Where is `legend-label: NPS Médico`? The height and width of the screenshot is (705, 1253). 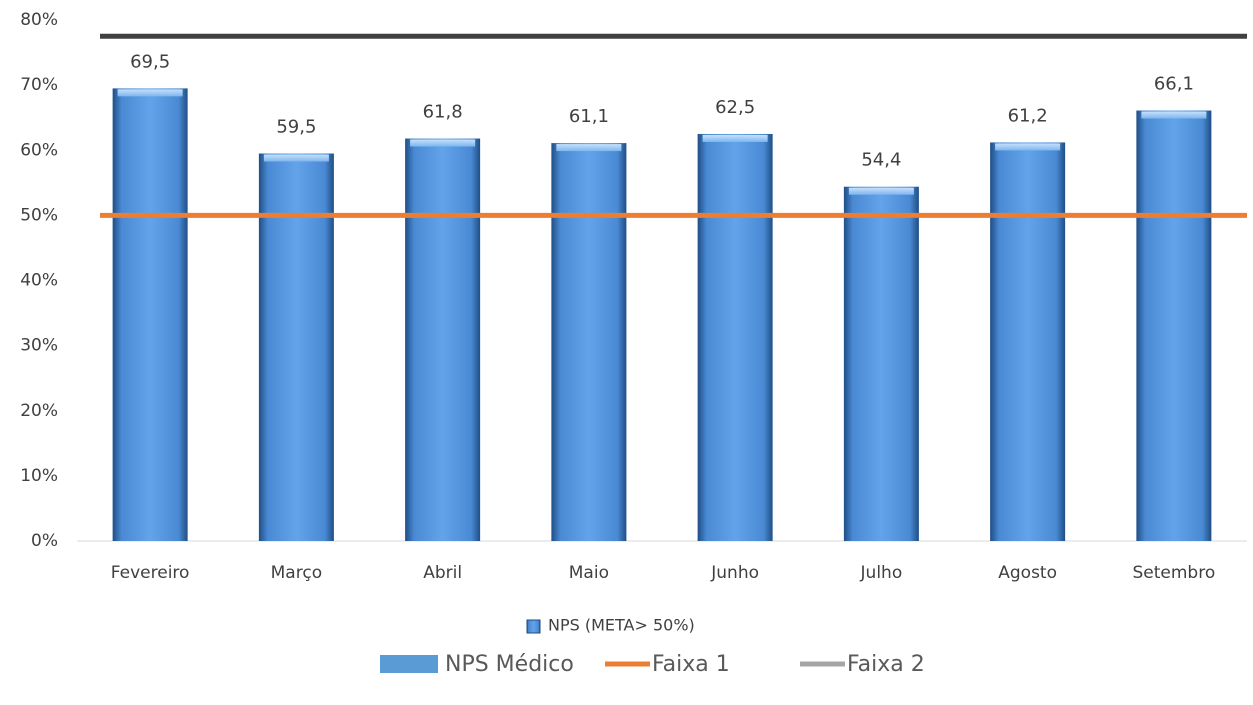 legend-label: NPS Médico is located at coordinates (509, 664).